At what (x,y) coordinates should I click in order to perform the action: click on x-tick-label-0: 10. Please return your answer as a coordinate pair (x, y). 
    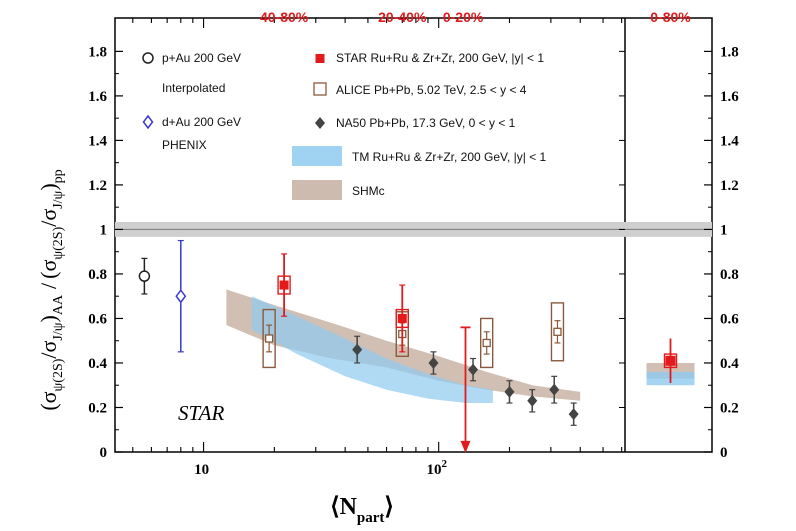
    Looking at the image, I should click on (201, 470).